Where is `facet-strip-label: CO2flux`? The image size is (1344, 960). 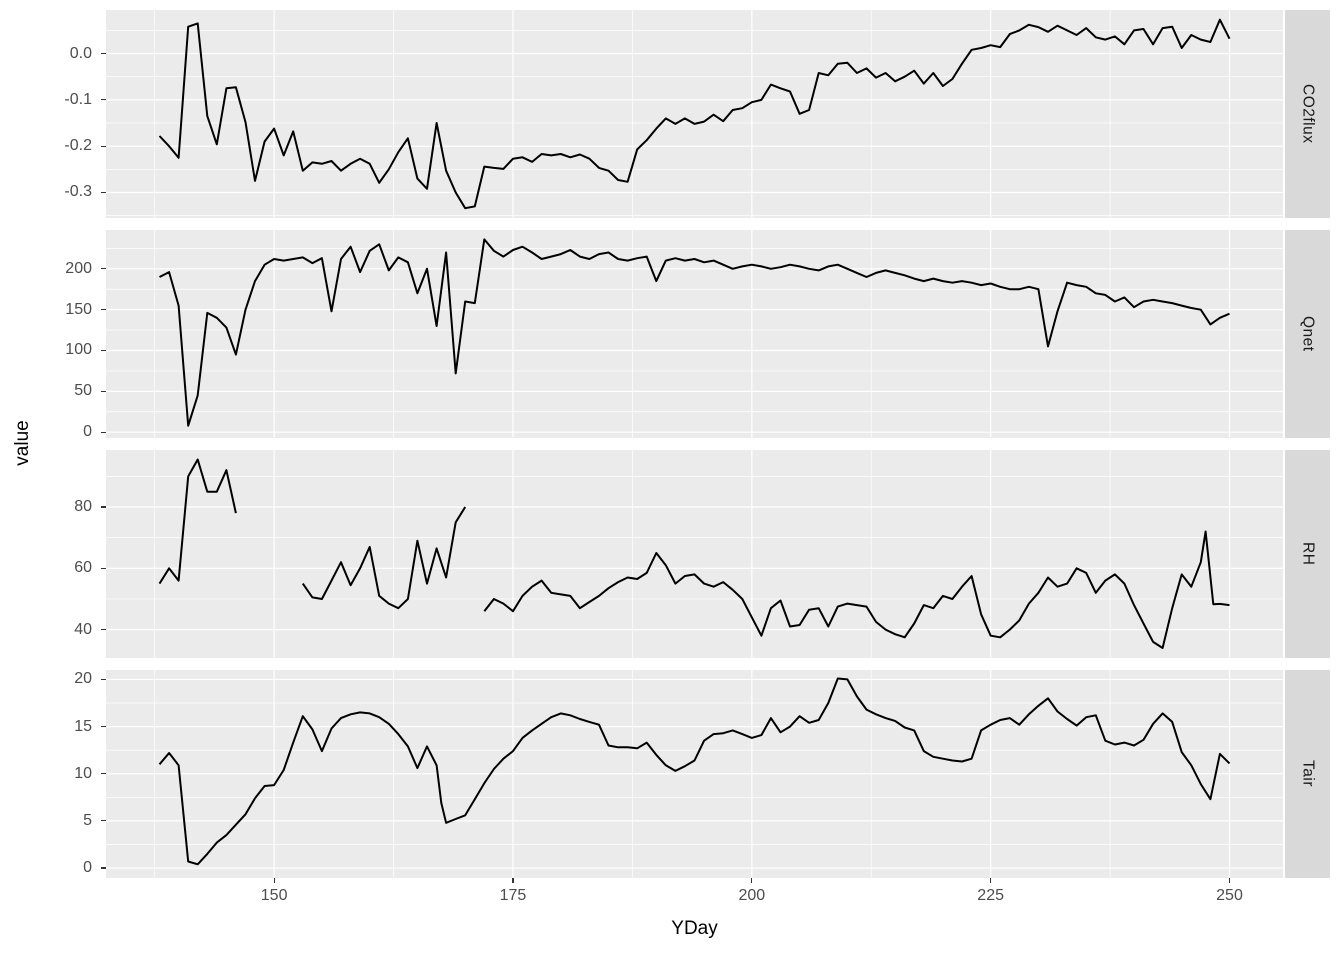
facet-strip-label: CO2flux is located at coordinates (1308, 114).